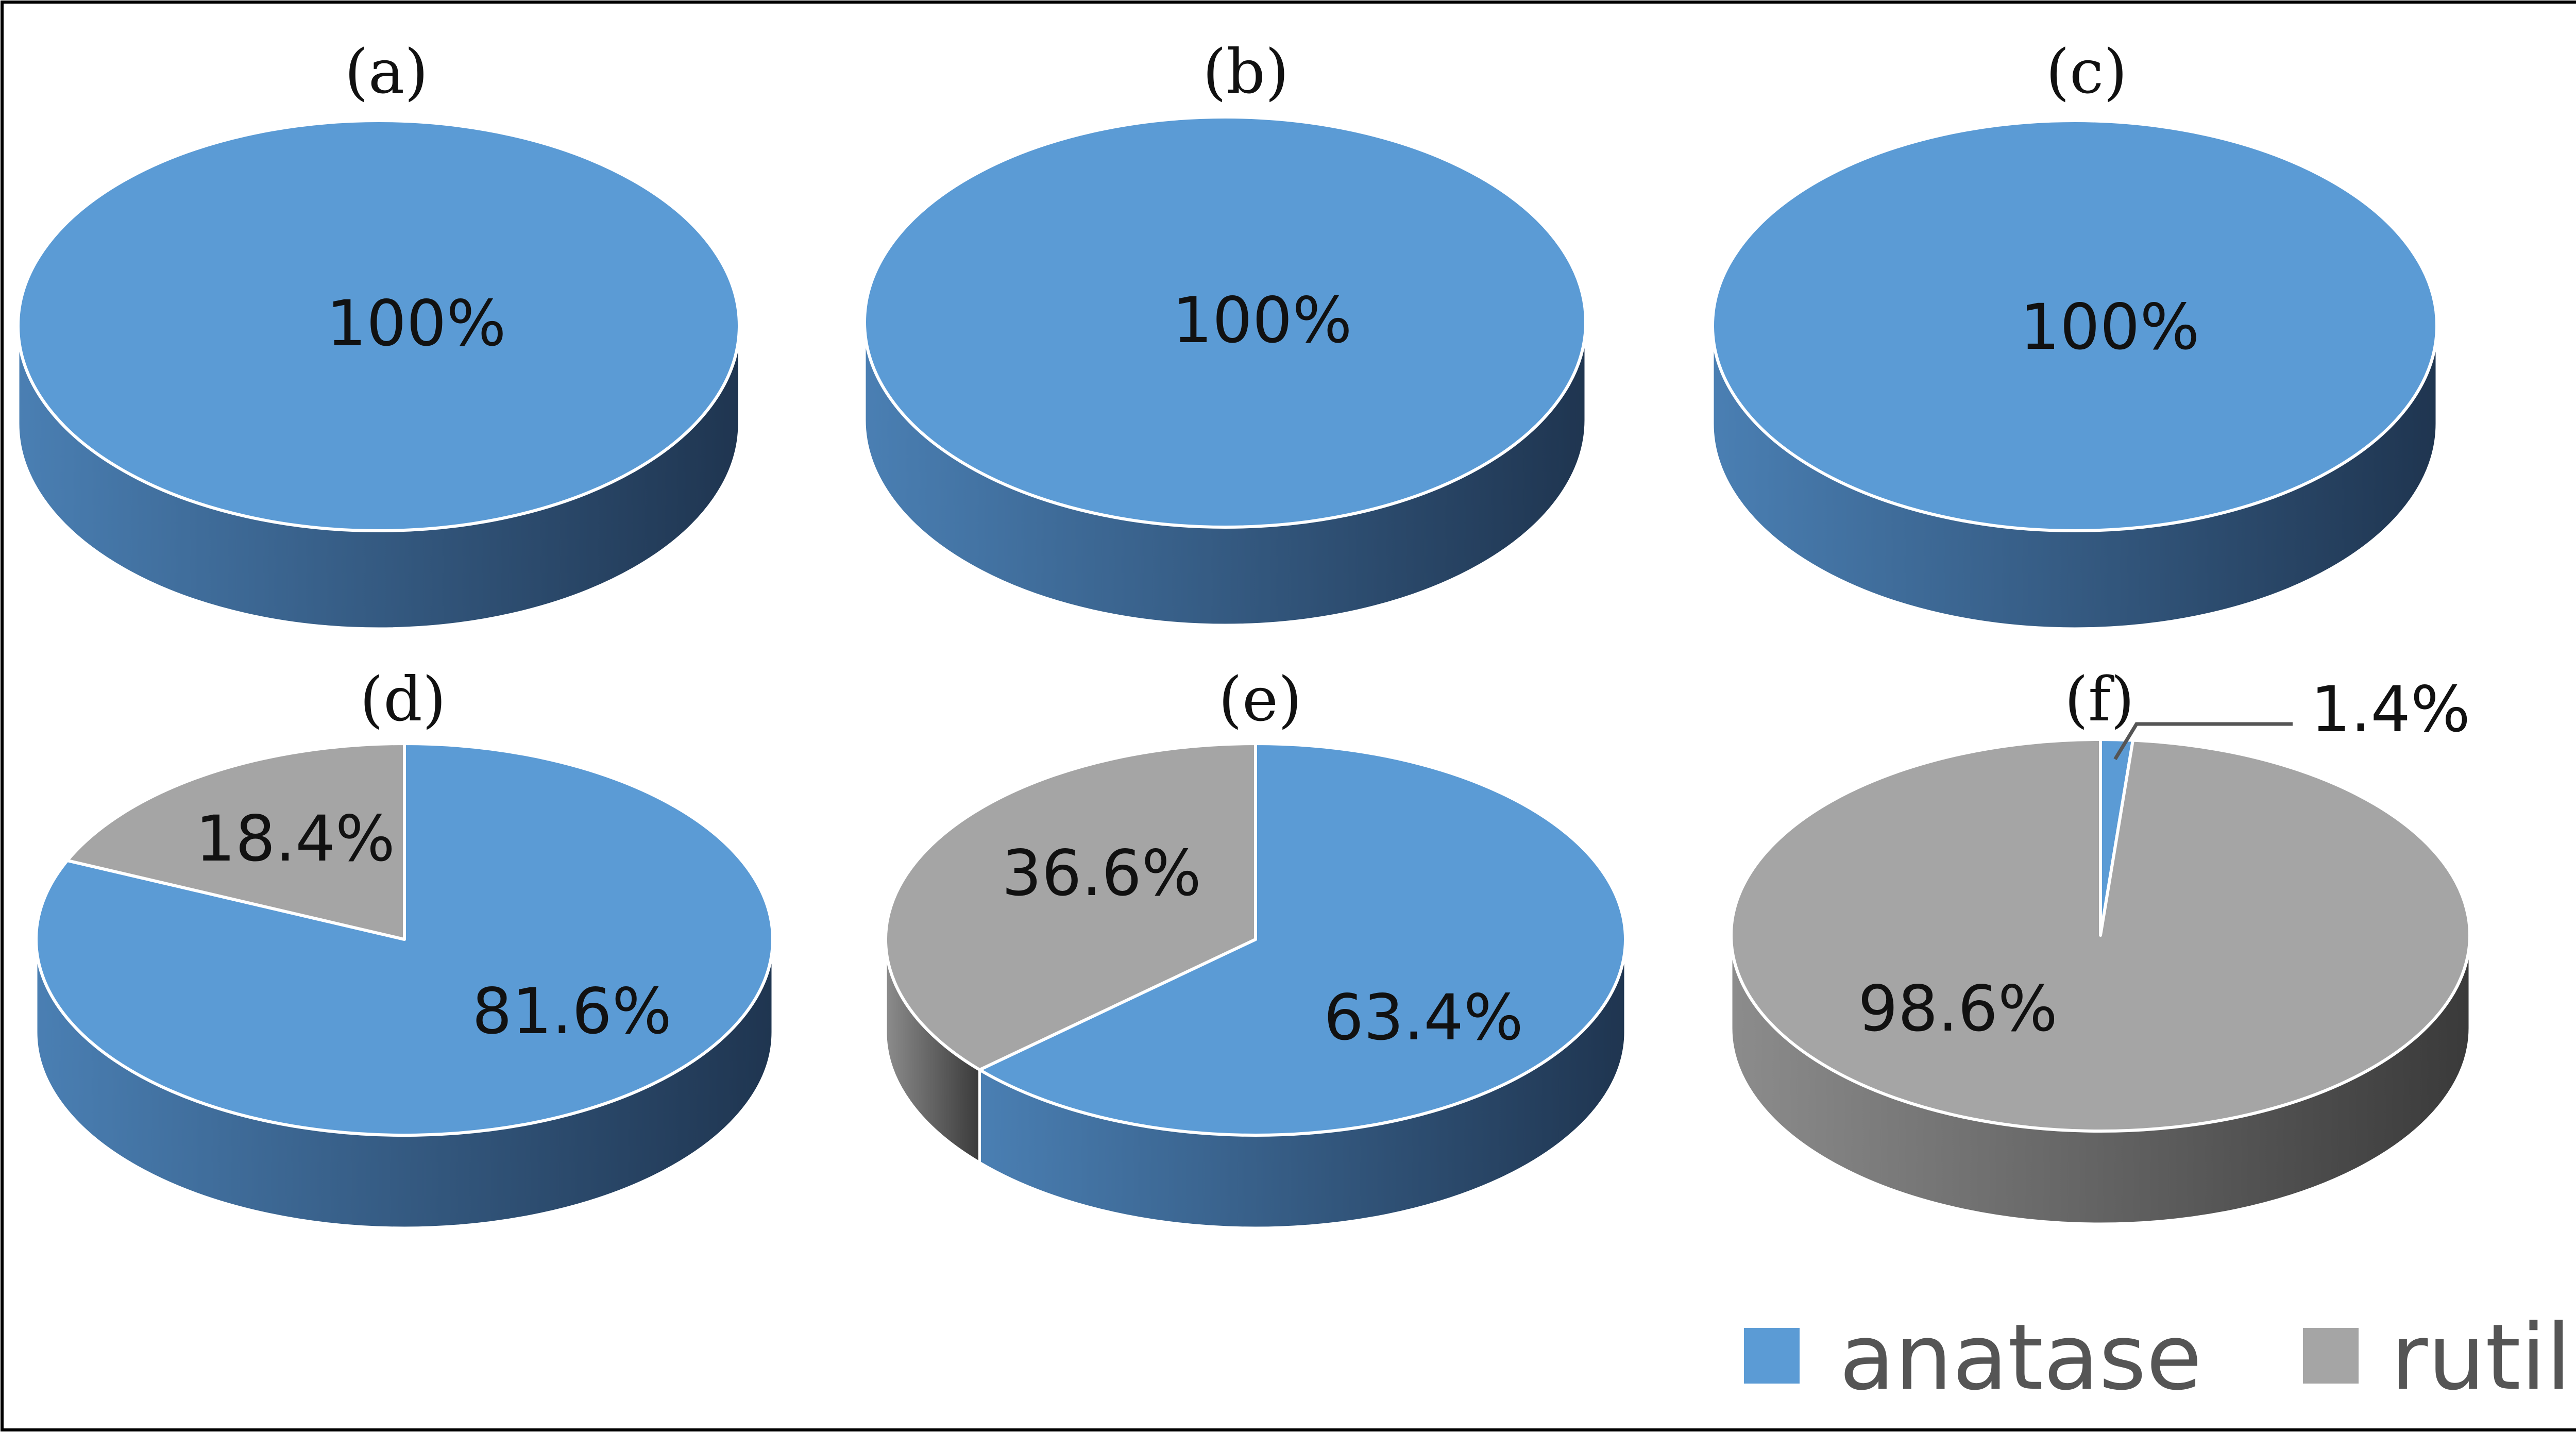  I want to click on pie-chart-a: (a) 100%, so click(378, 333).